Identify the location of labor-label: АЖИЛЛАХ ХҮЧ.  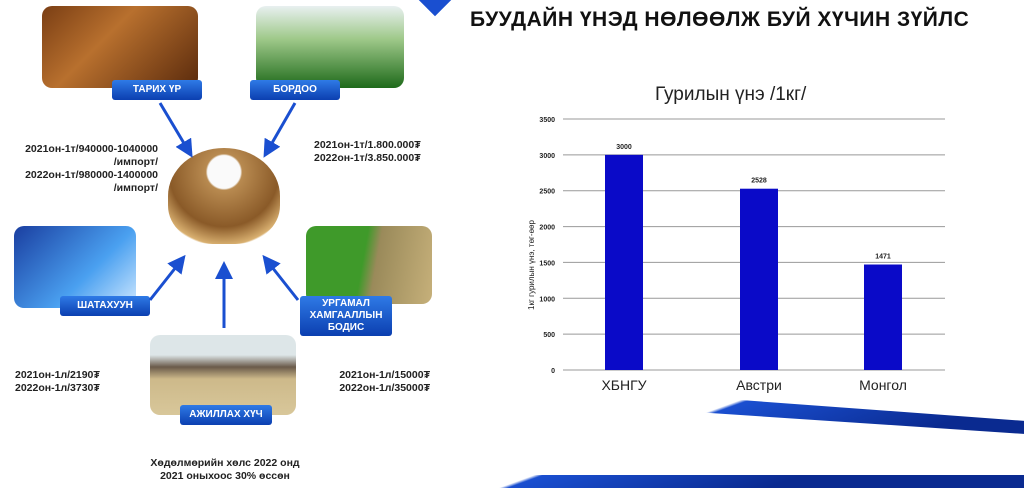
(226, 415).